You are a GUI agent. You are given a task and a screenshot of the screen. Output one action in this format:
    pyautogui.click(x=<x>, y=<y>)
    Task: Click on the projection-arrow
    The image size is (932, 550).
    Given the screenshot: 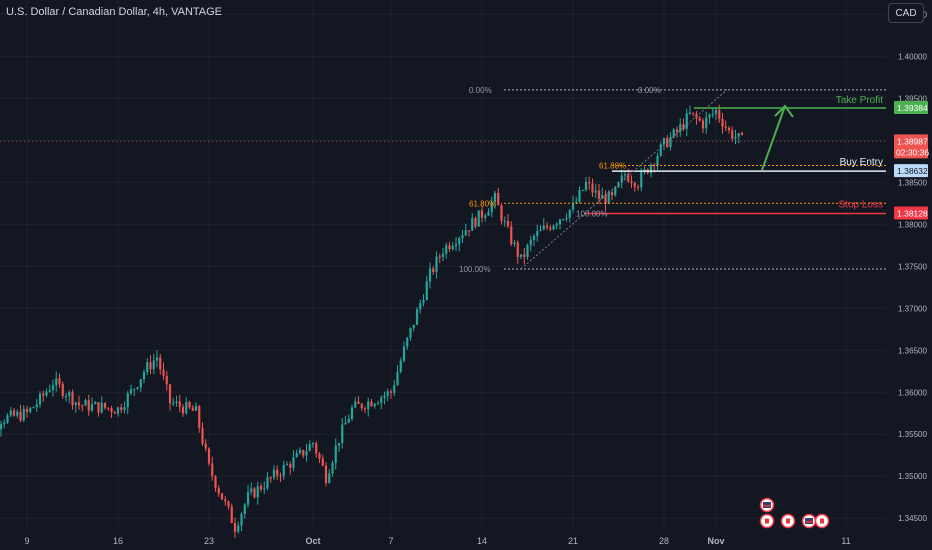 What is the action you would take?
    pyautogui.click(x=773, y=138)
    